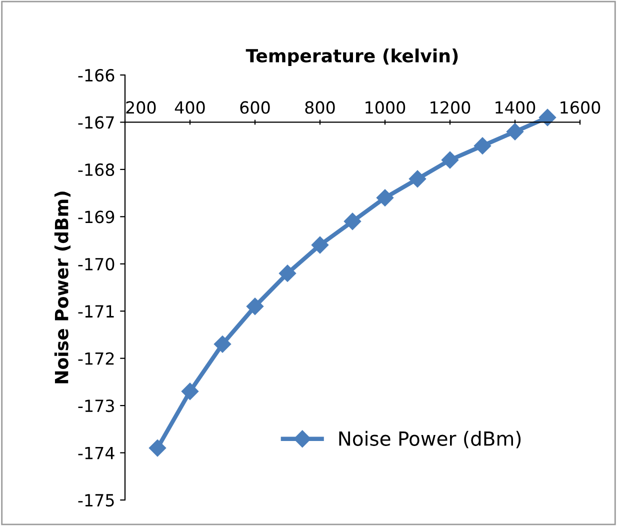  I want to click on y-tick-label: -174, so click(96, 453).